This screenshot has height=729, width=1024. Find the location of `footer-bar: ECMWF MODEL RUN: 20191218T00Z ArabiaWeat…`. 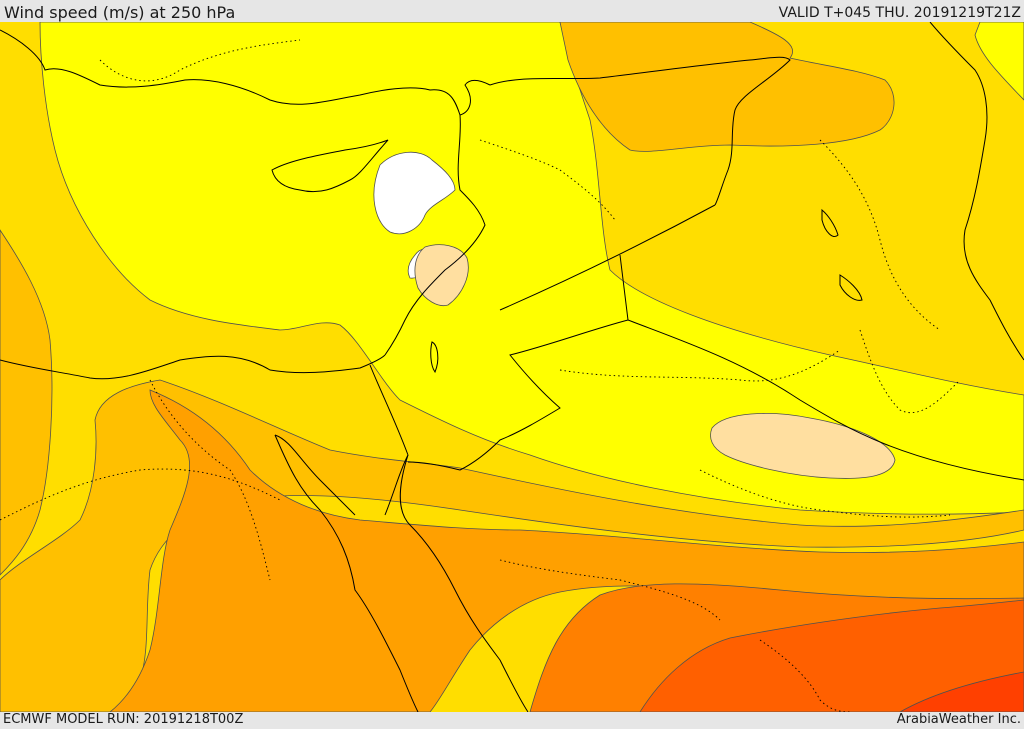

footer-bar: ECMWF MODEL RUN: 20191218T00Z ArabiaWeat… is located at coordinates (512, 720).